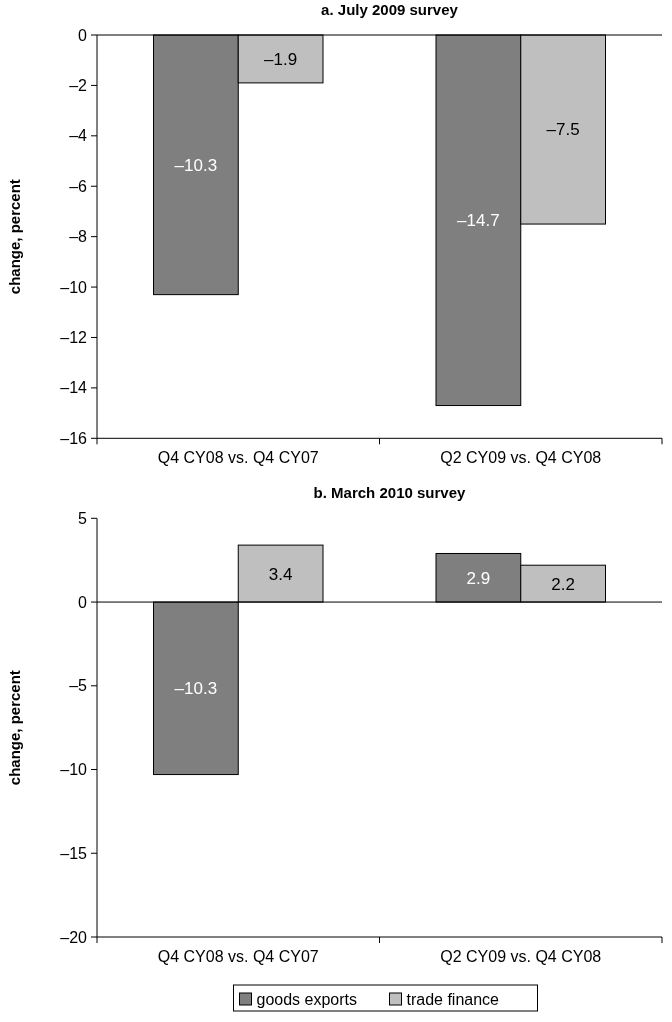 The height and width of the screenshot is (1022, 672). What do you see at coordinates (78, 186) in the screenshot?
I see `y-tick-label: –6` at bounding box center [78, 186].